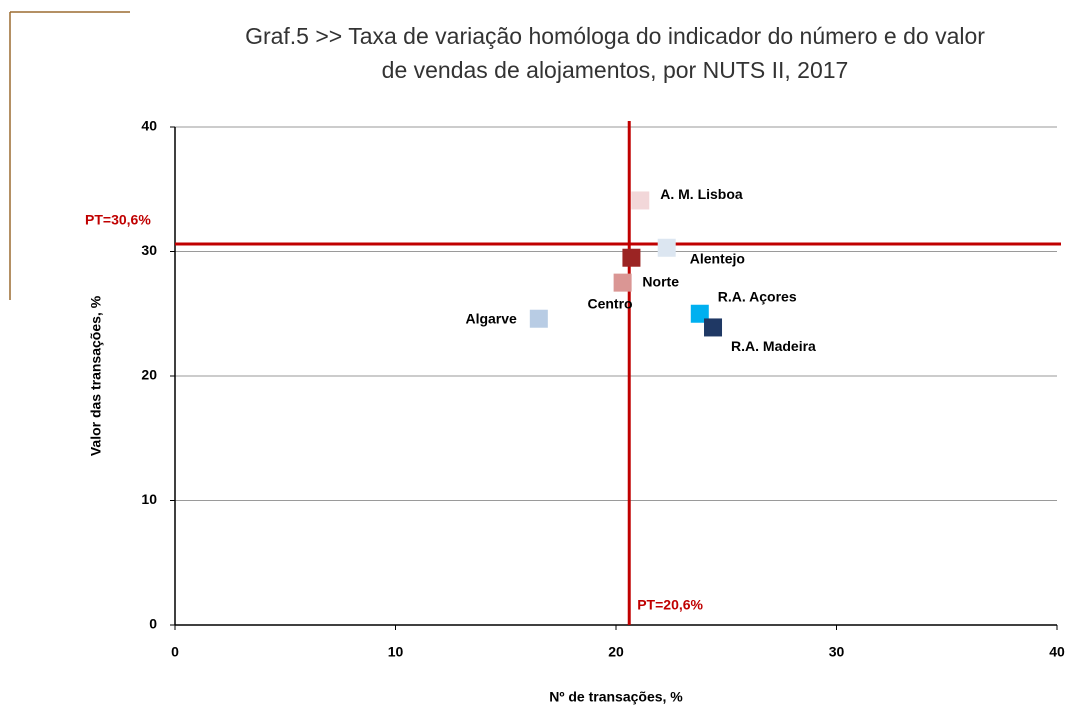 The height and width of the screenshot is (708, 1070). What do you see at coordinates (717, 258) in the screenshot?
I see `point-label: Alentejo` at bounding box center [717, 258].